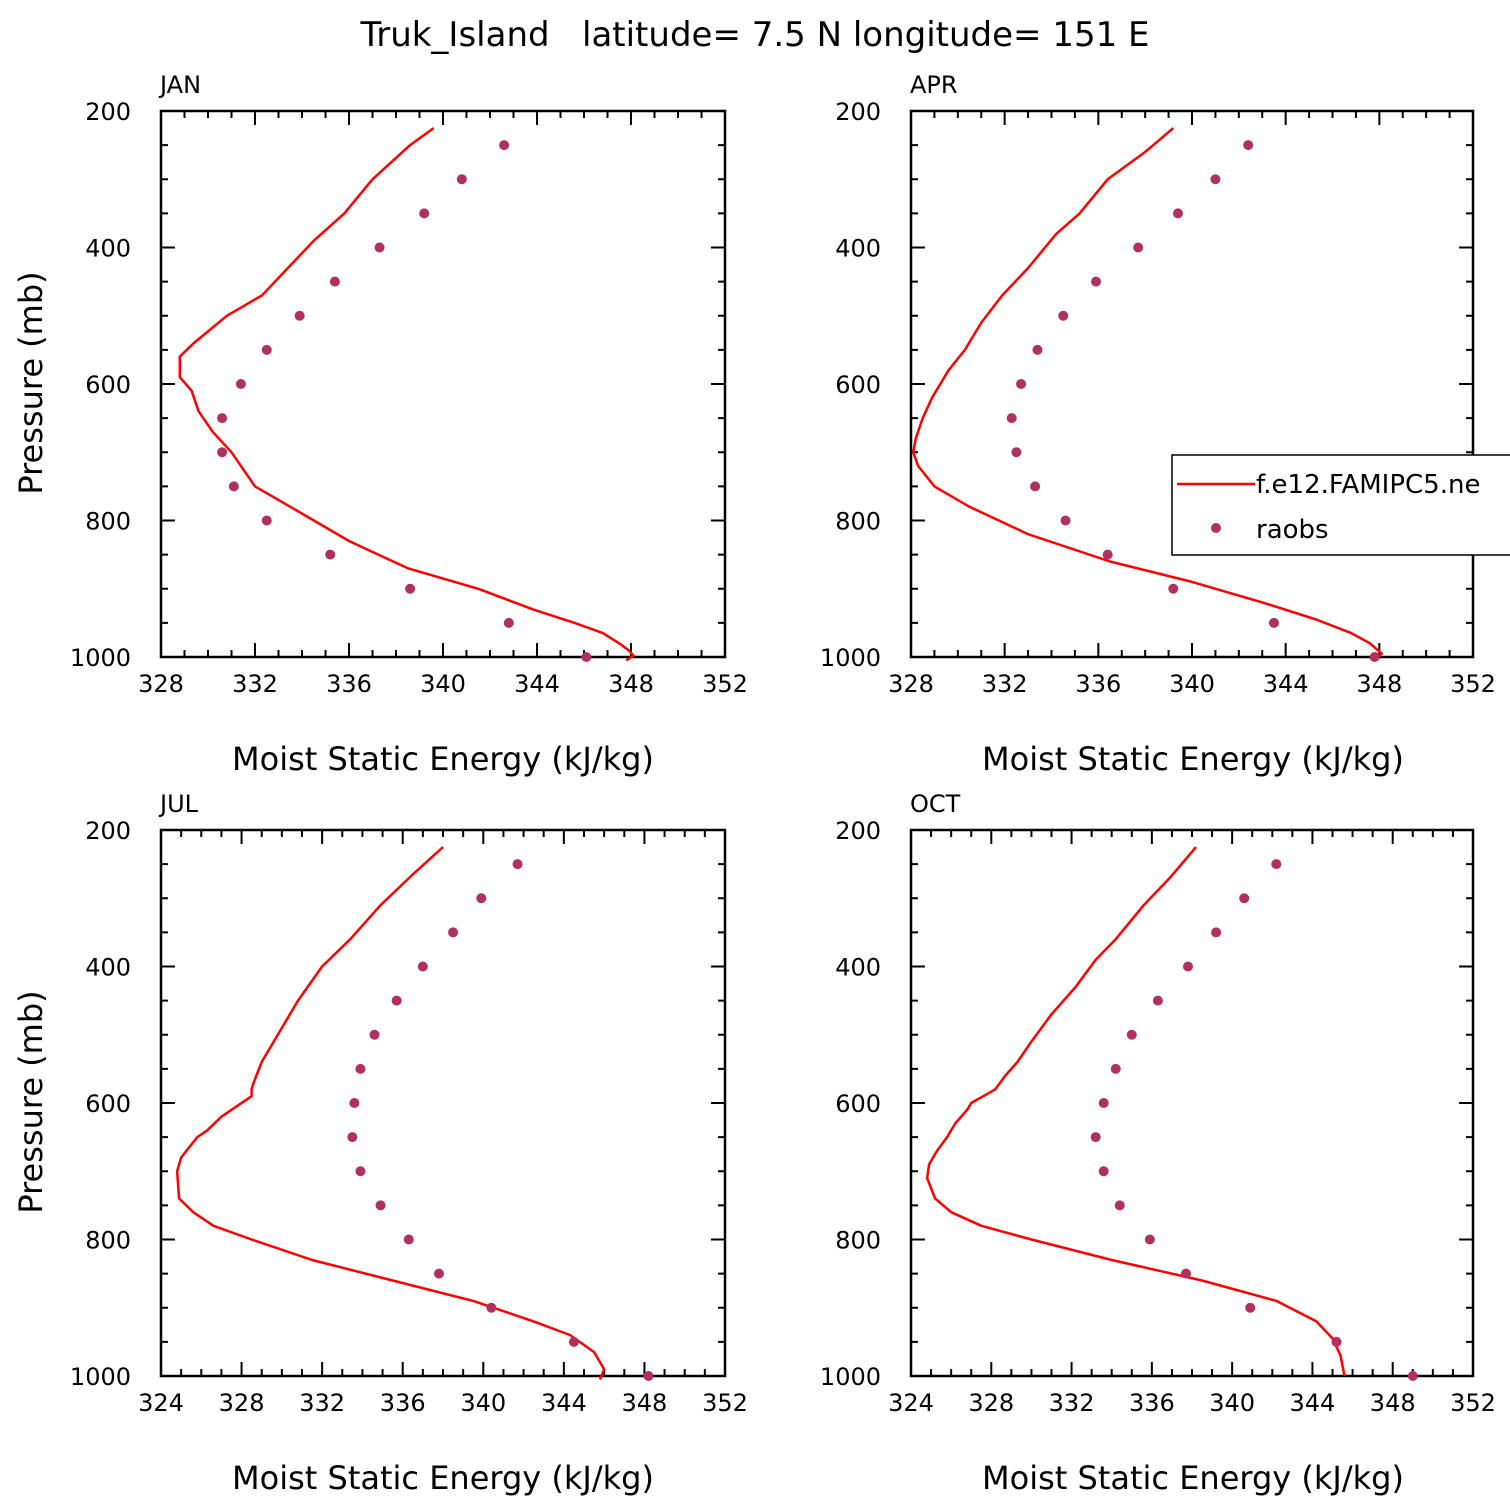  I want to click on model-series-line, so click(1147, 393).